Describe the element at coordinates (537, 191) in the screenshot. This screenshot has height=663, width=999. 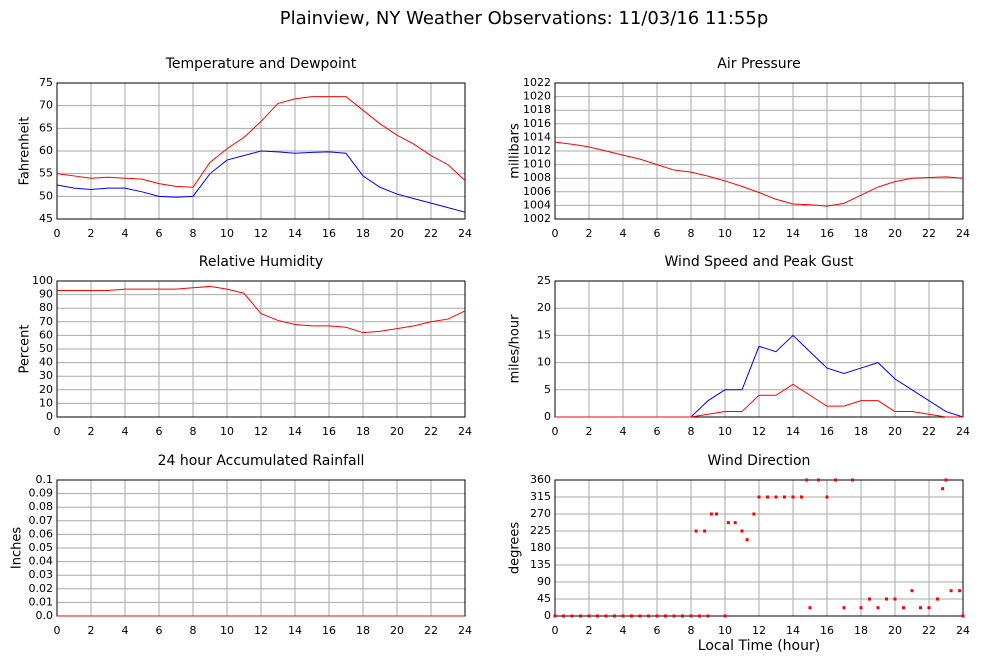
I see `y-tick-label: 1006` at that location.